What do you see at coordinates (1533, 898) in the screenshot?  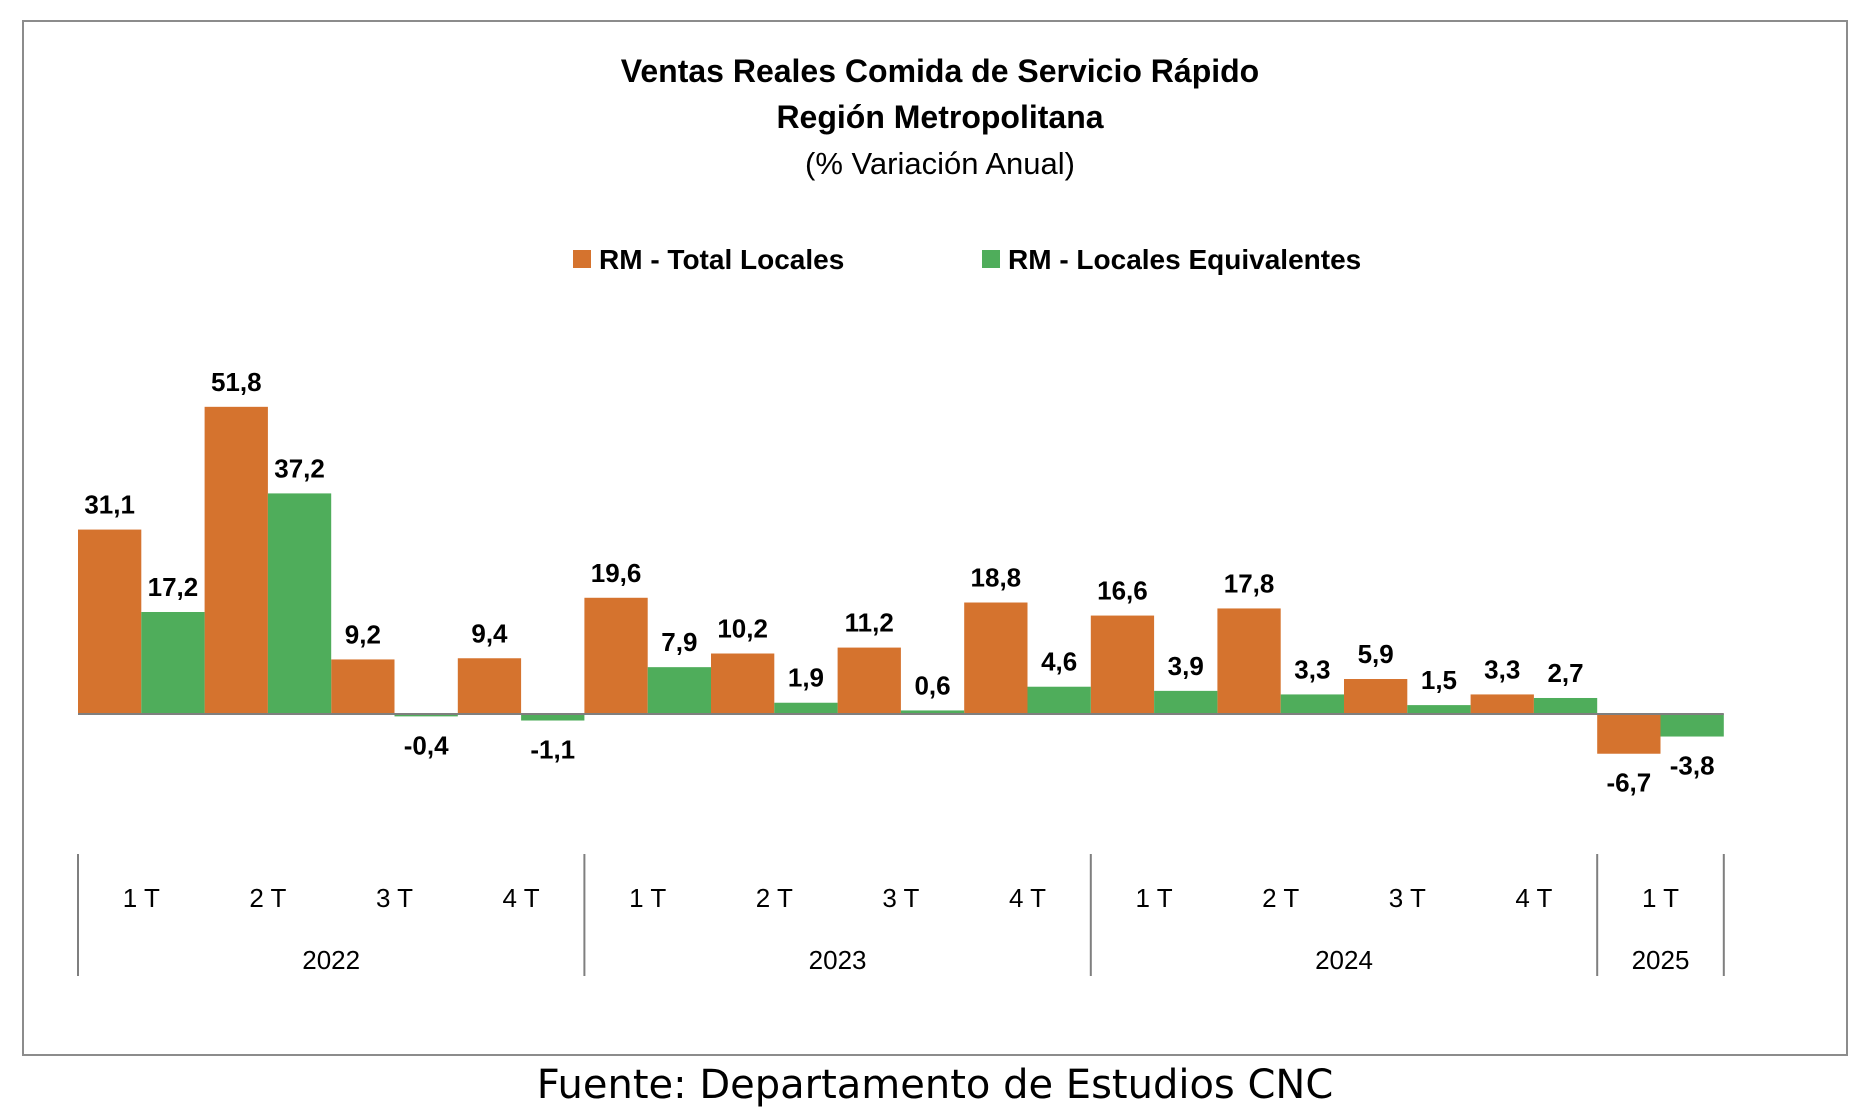 I see `category-label-11: 4 T` at bounding box center [1533, 898].